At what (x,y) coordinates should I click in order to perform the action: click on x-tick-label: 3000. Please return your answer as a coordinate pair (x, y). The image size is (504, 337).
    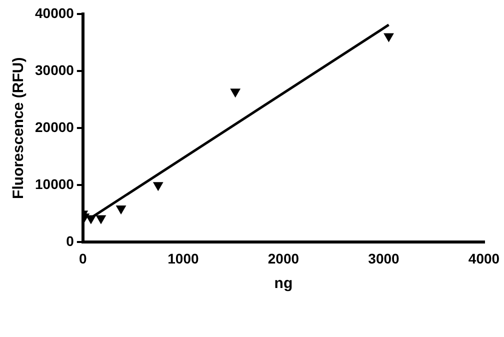
    Looking at the image, I should click on (384, 258).